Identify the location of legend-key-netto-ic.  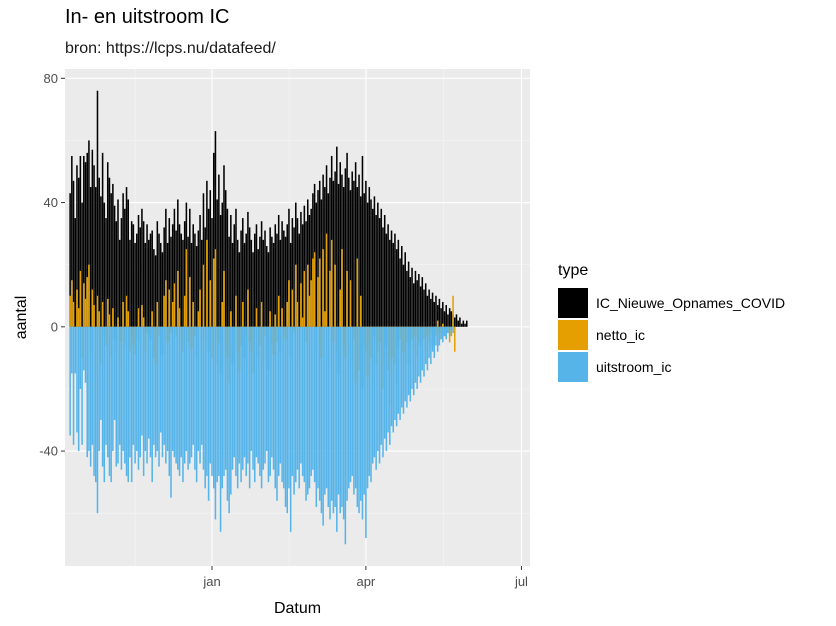
(573, 335).